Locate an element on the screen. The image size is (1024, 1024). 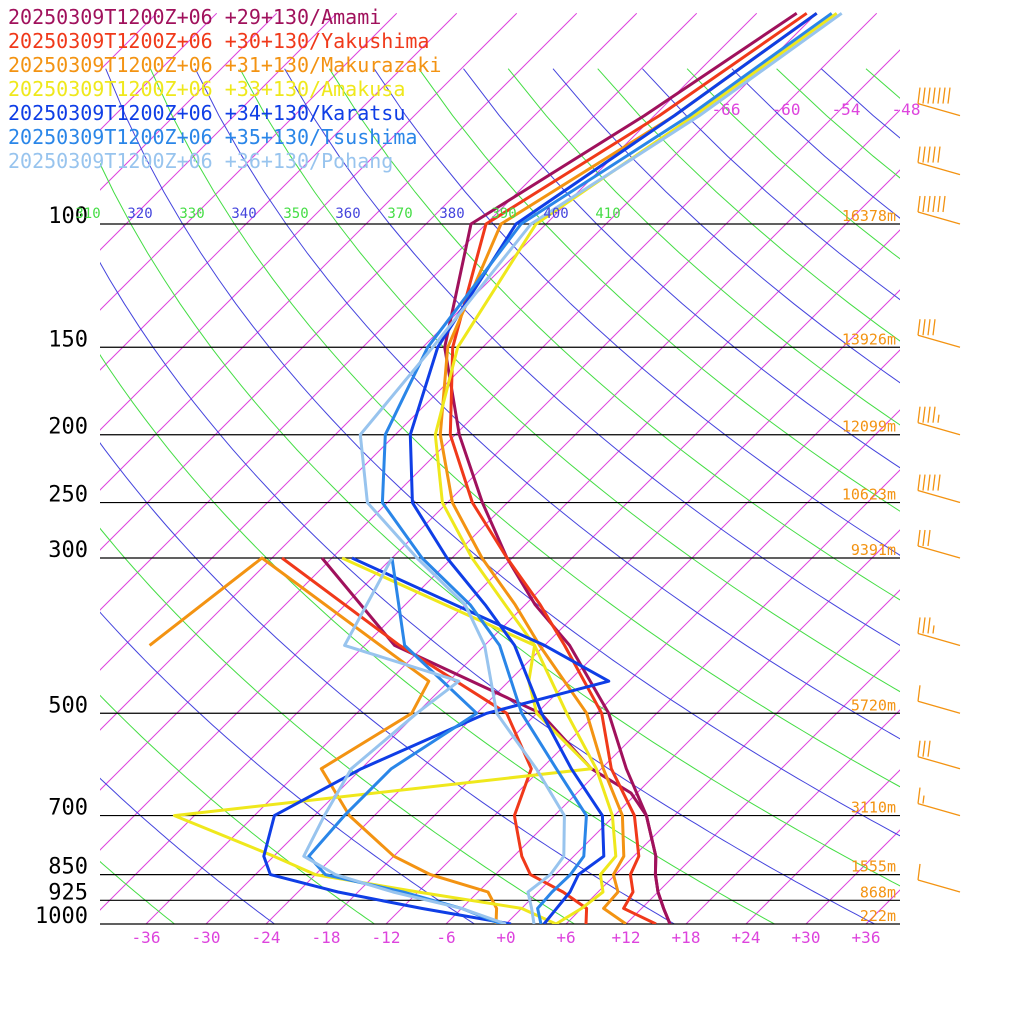
theta-label: 400 is located at coordinates (555, 214).